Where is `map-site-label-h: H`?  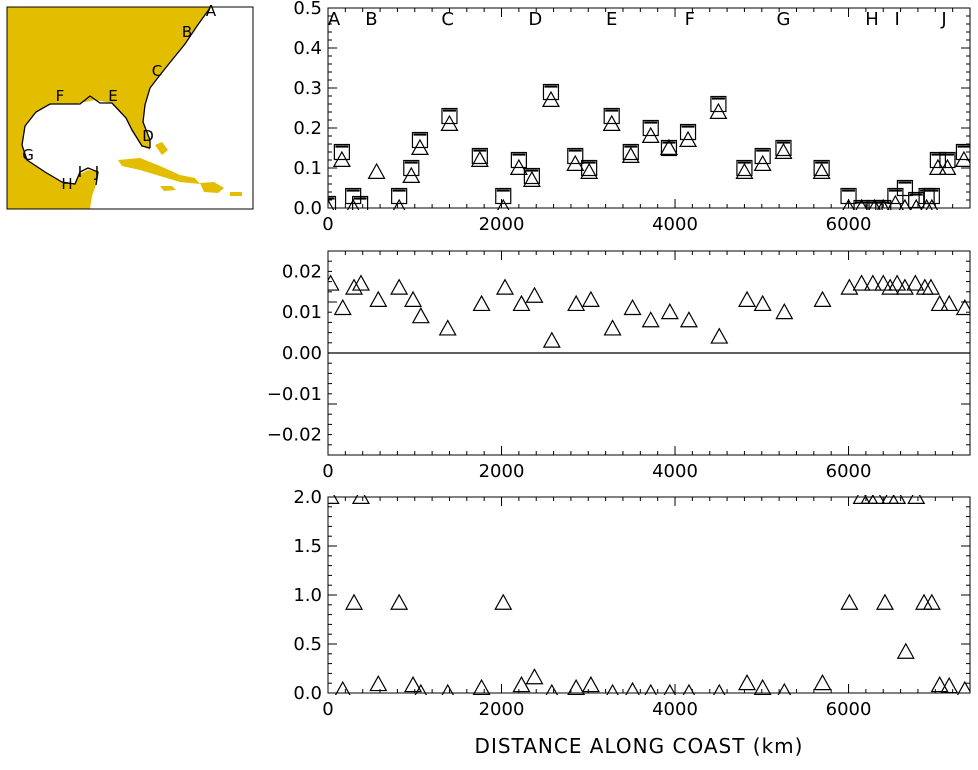 map-site-label-h: H is located at coordinates (66, 184).